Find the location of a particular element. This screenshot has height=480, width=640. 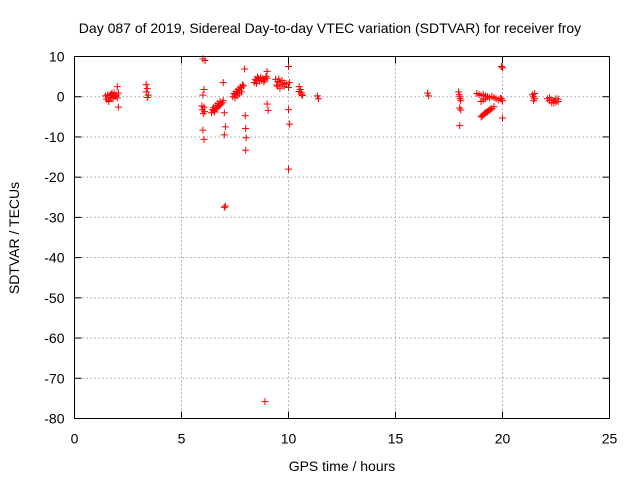

x-axis-label: GPS time / hours is located at coordinates (342, 466).